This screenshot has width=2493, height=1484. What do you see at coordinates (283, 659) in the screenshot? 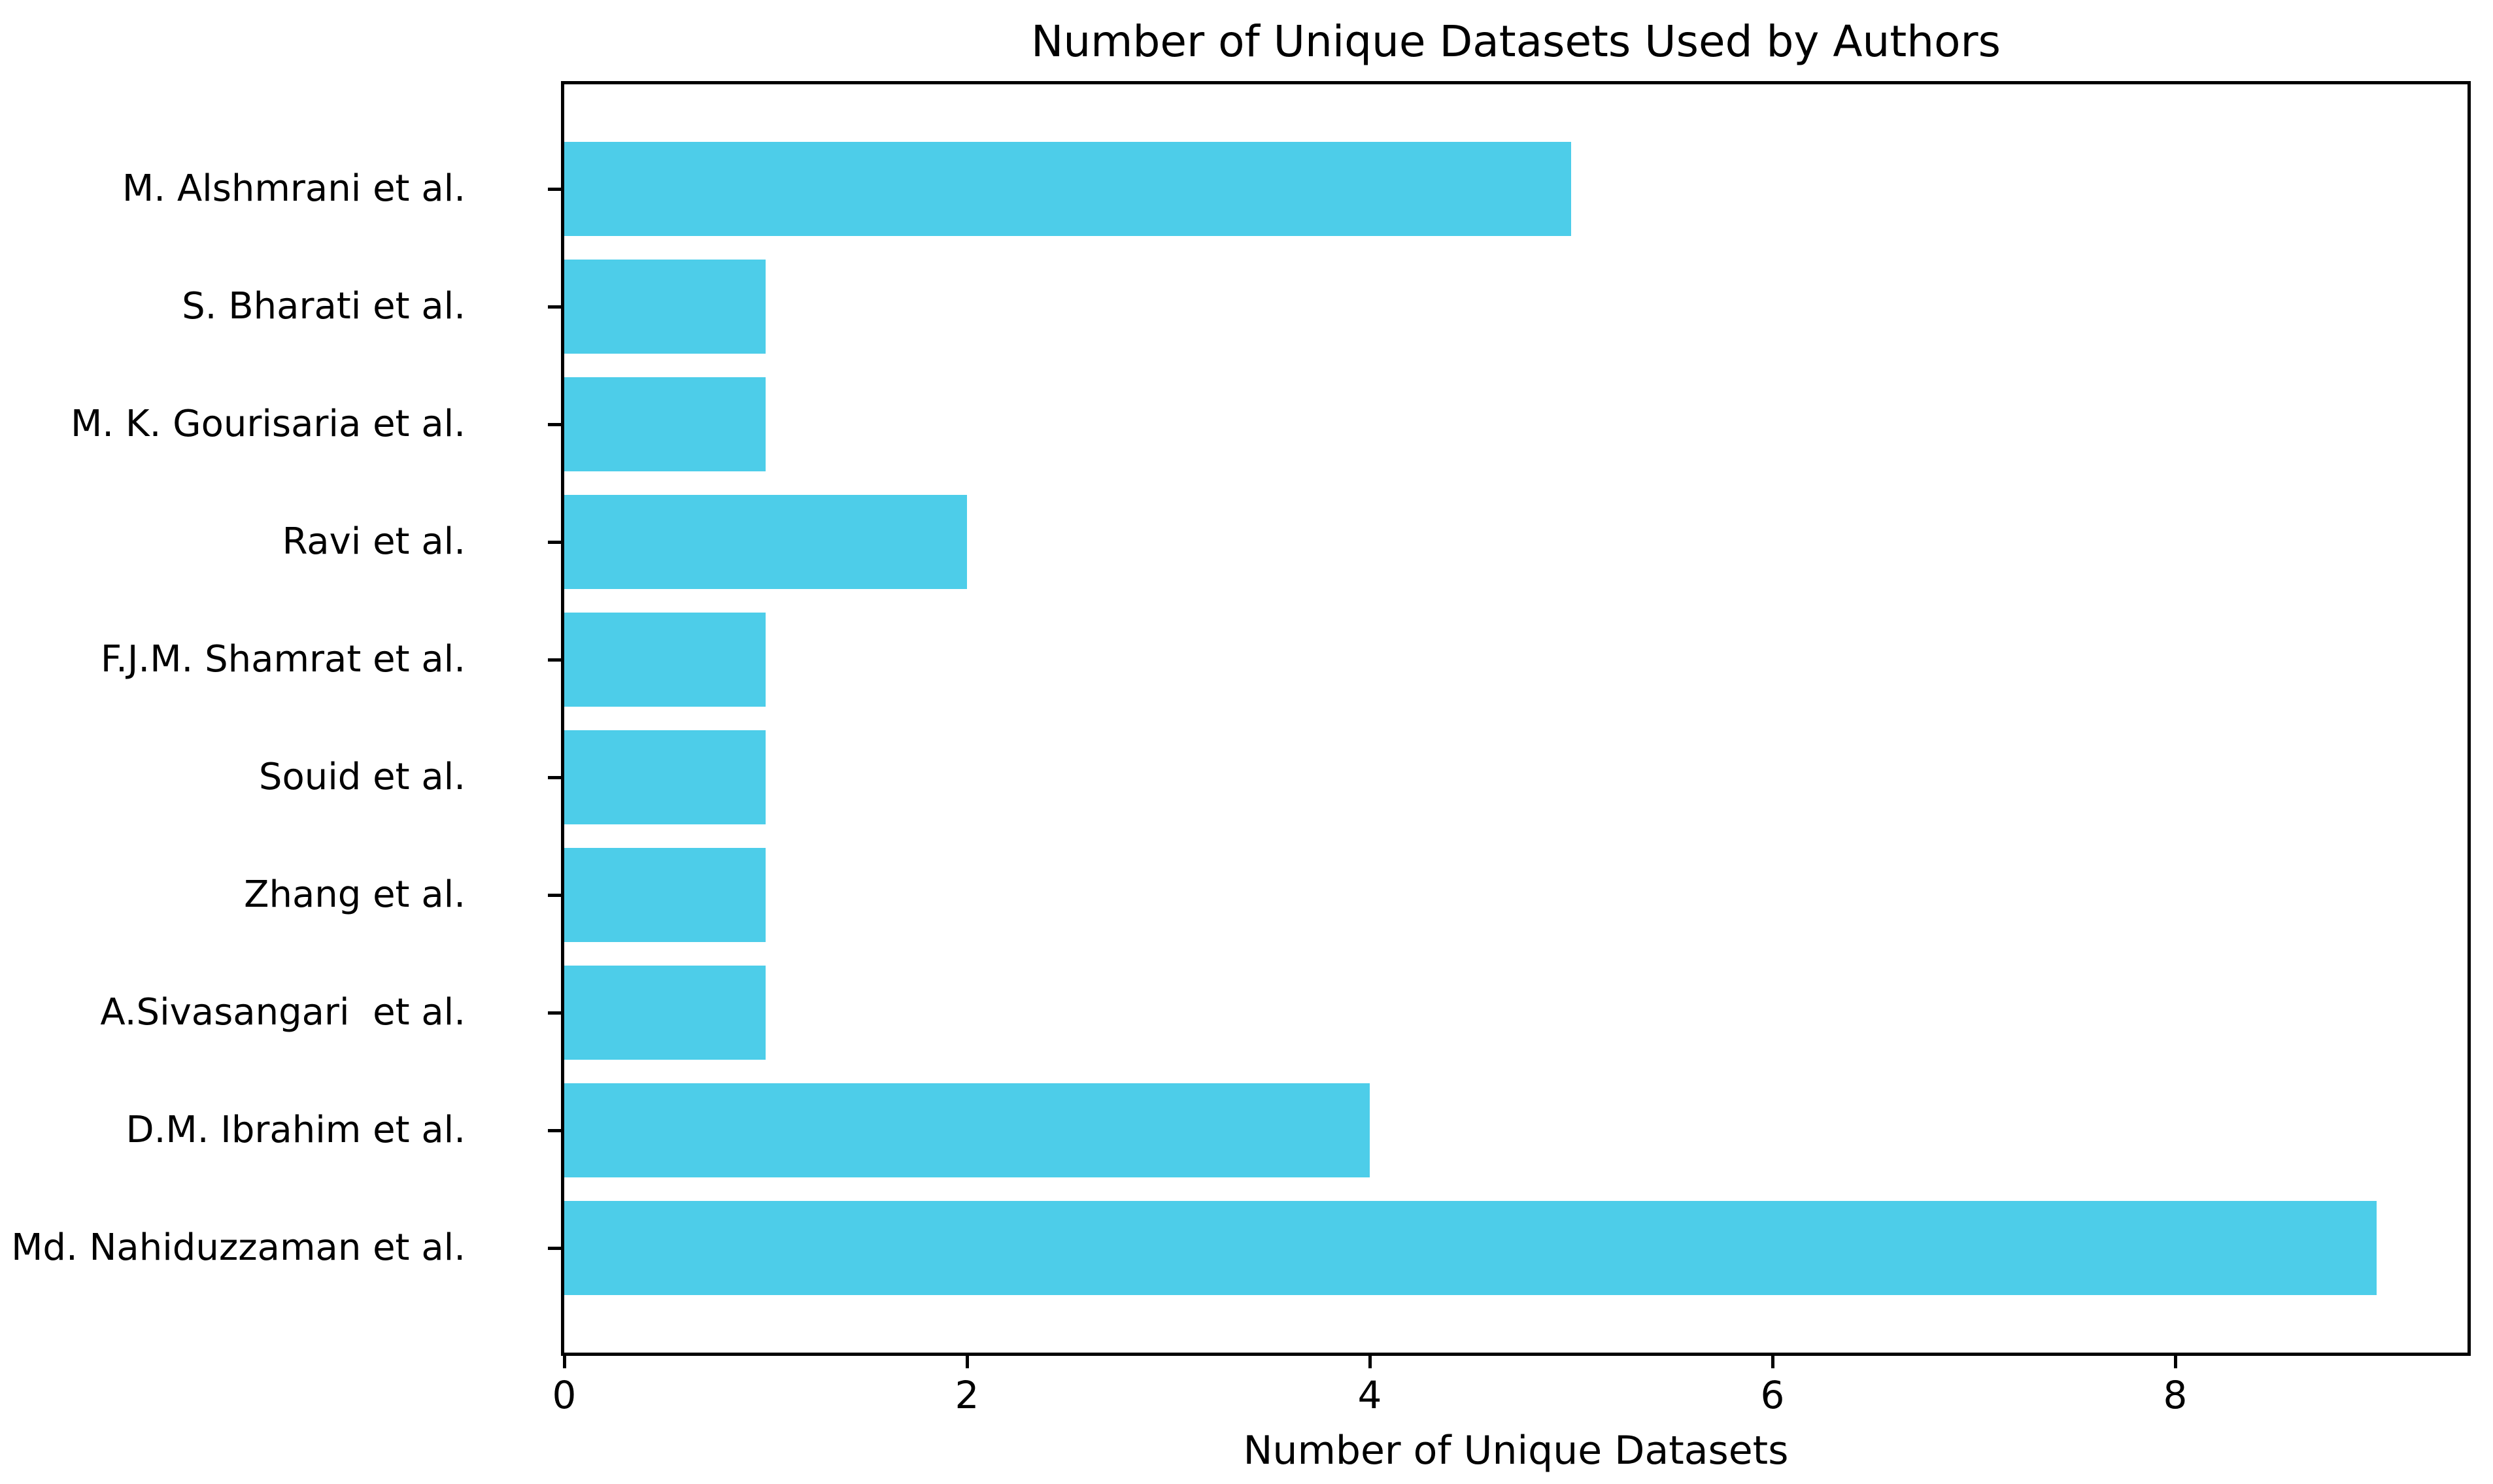
I see `y-tick-label: F.J.M. Shamrat et al.` at bounding box center [283, 659].